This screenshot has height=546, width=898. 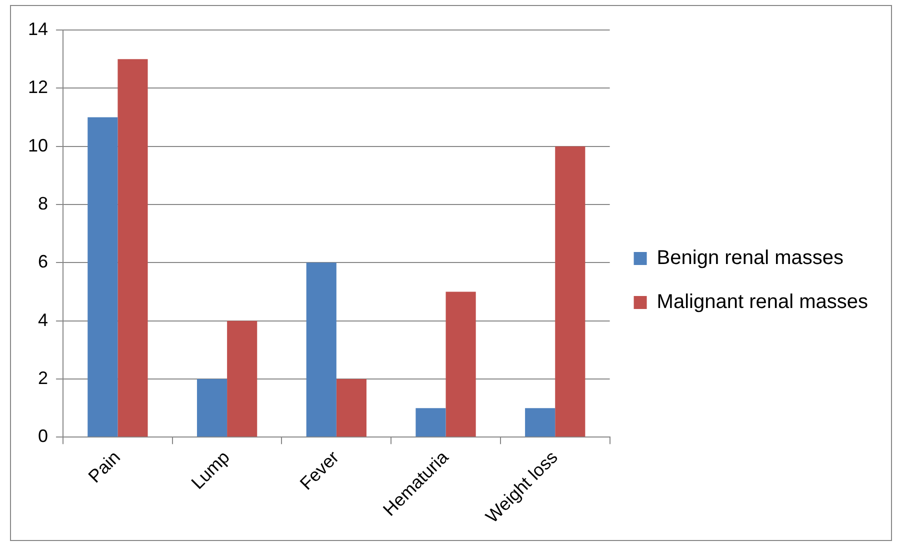 I want to click on y-tick-label: 2, so click(x=43, y=378).